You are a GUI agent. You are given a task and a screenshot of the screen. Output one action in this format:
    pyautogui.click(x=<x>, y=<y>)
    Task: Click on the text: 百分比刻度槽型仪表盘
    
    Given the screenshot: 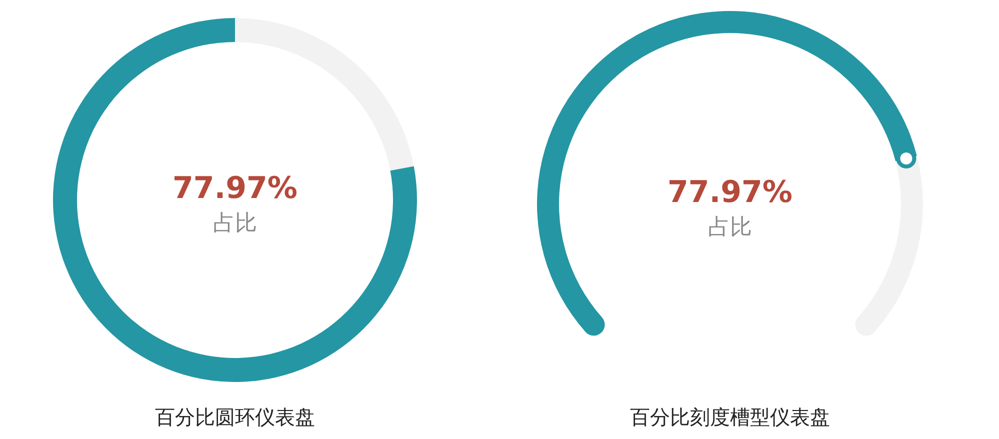 What is the action you would take?
    pyautogui.click(x=730, y=417)
    